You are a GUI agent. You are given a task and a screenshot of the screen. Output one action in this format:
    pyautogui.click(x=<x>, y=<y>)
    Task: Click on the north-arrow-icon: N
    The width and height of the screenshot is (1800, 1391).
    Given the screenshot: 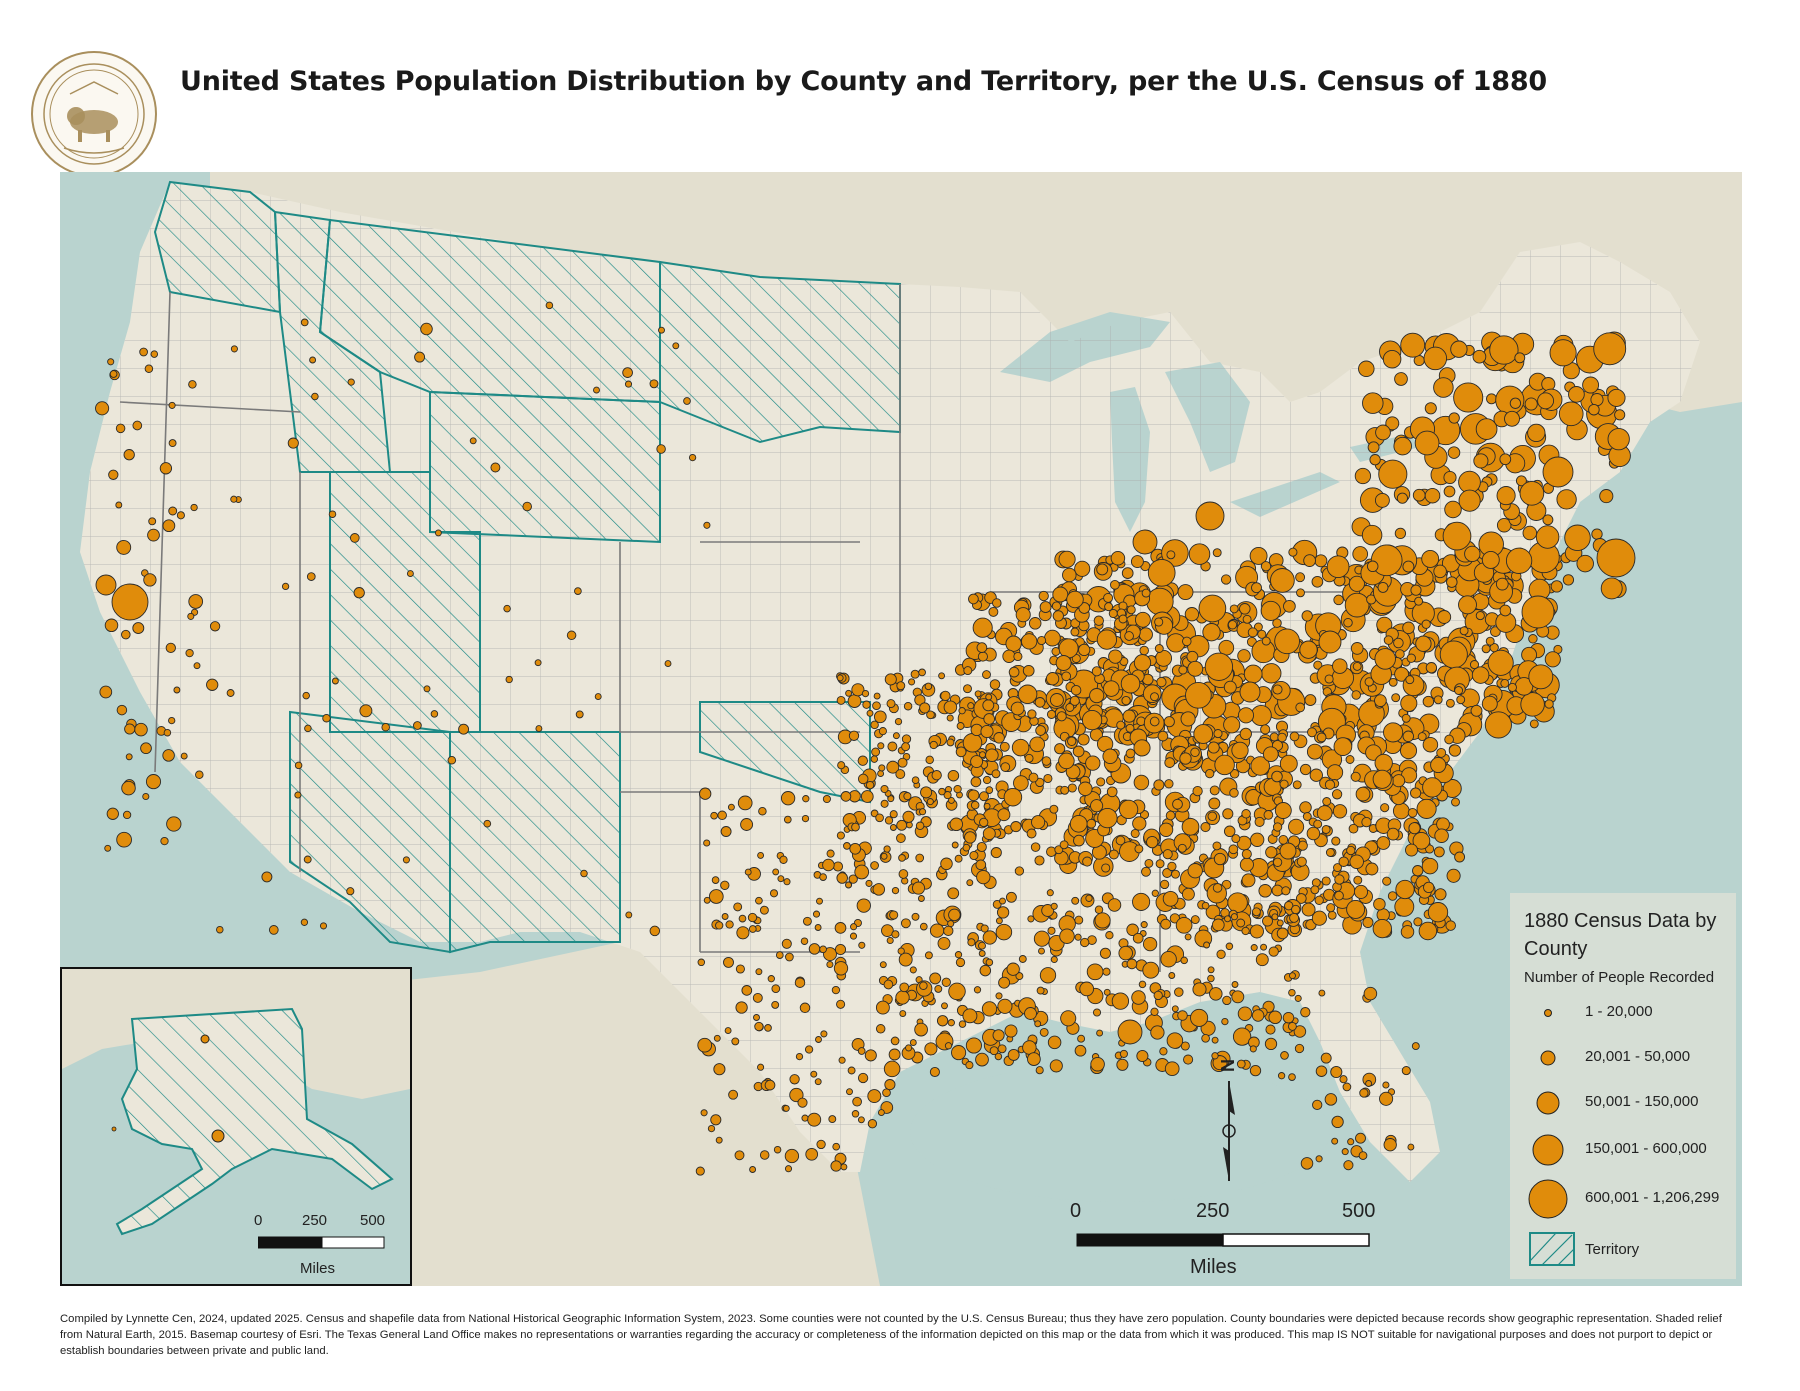 What is the action you would take?
    pyautogui.click(x=1229, y=1120)
    